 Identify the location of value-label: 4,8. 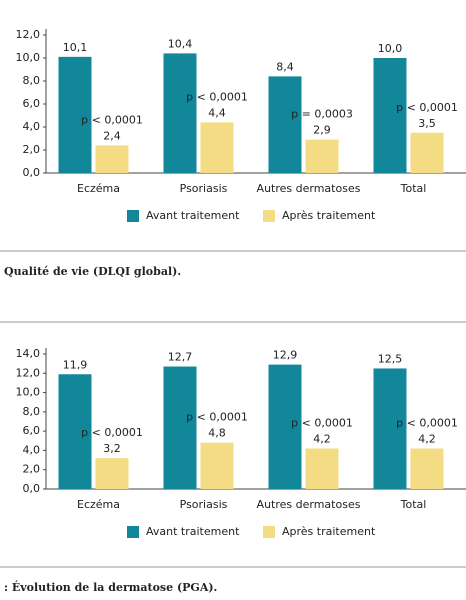
(217, 433).